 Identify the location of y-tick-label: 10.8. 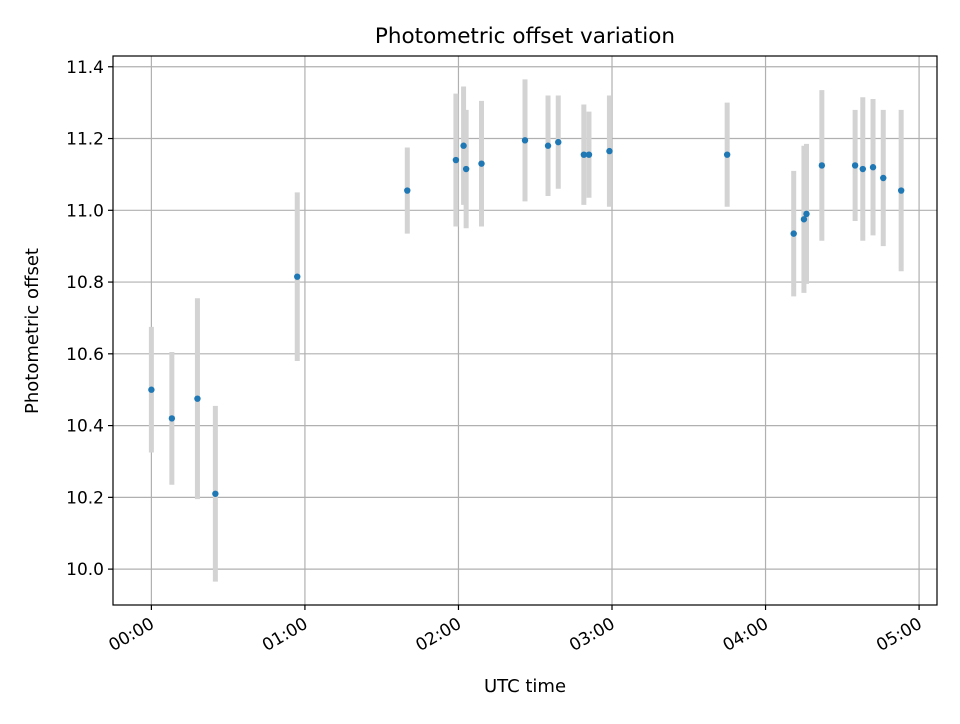
(85, 283).